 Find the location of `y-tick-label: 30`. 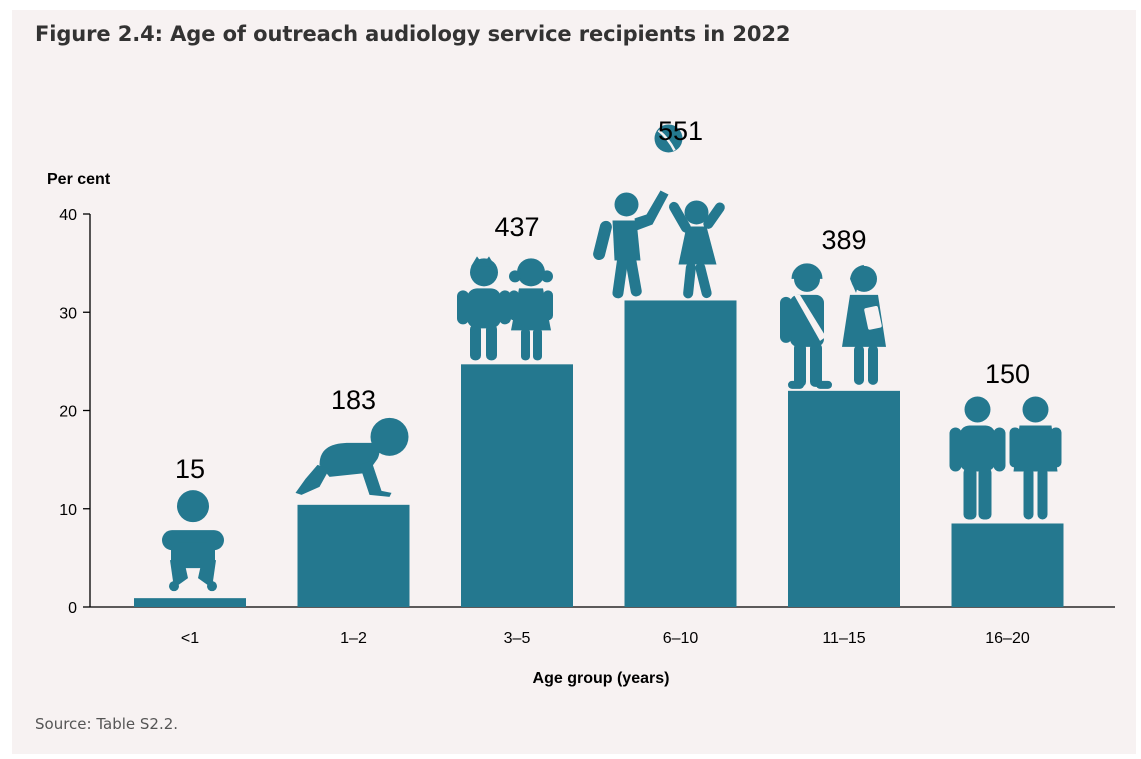

y-tick-label: 30 is located at coordinates (68, 313).